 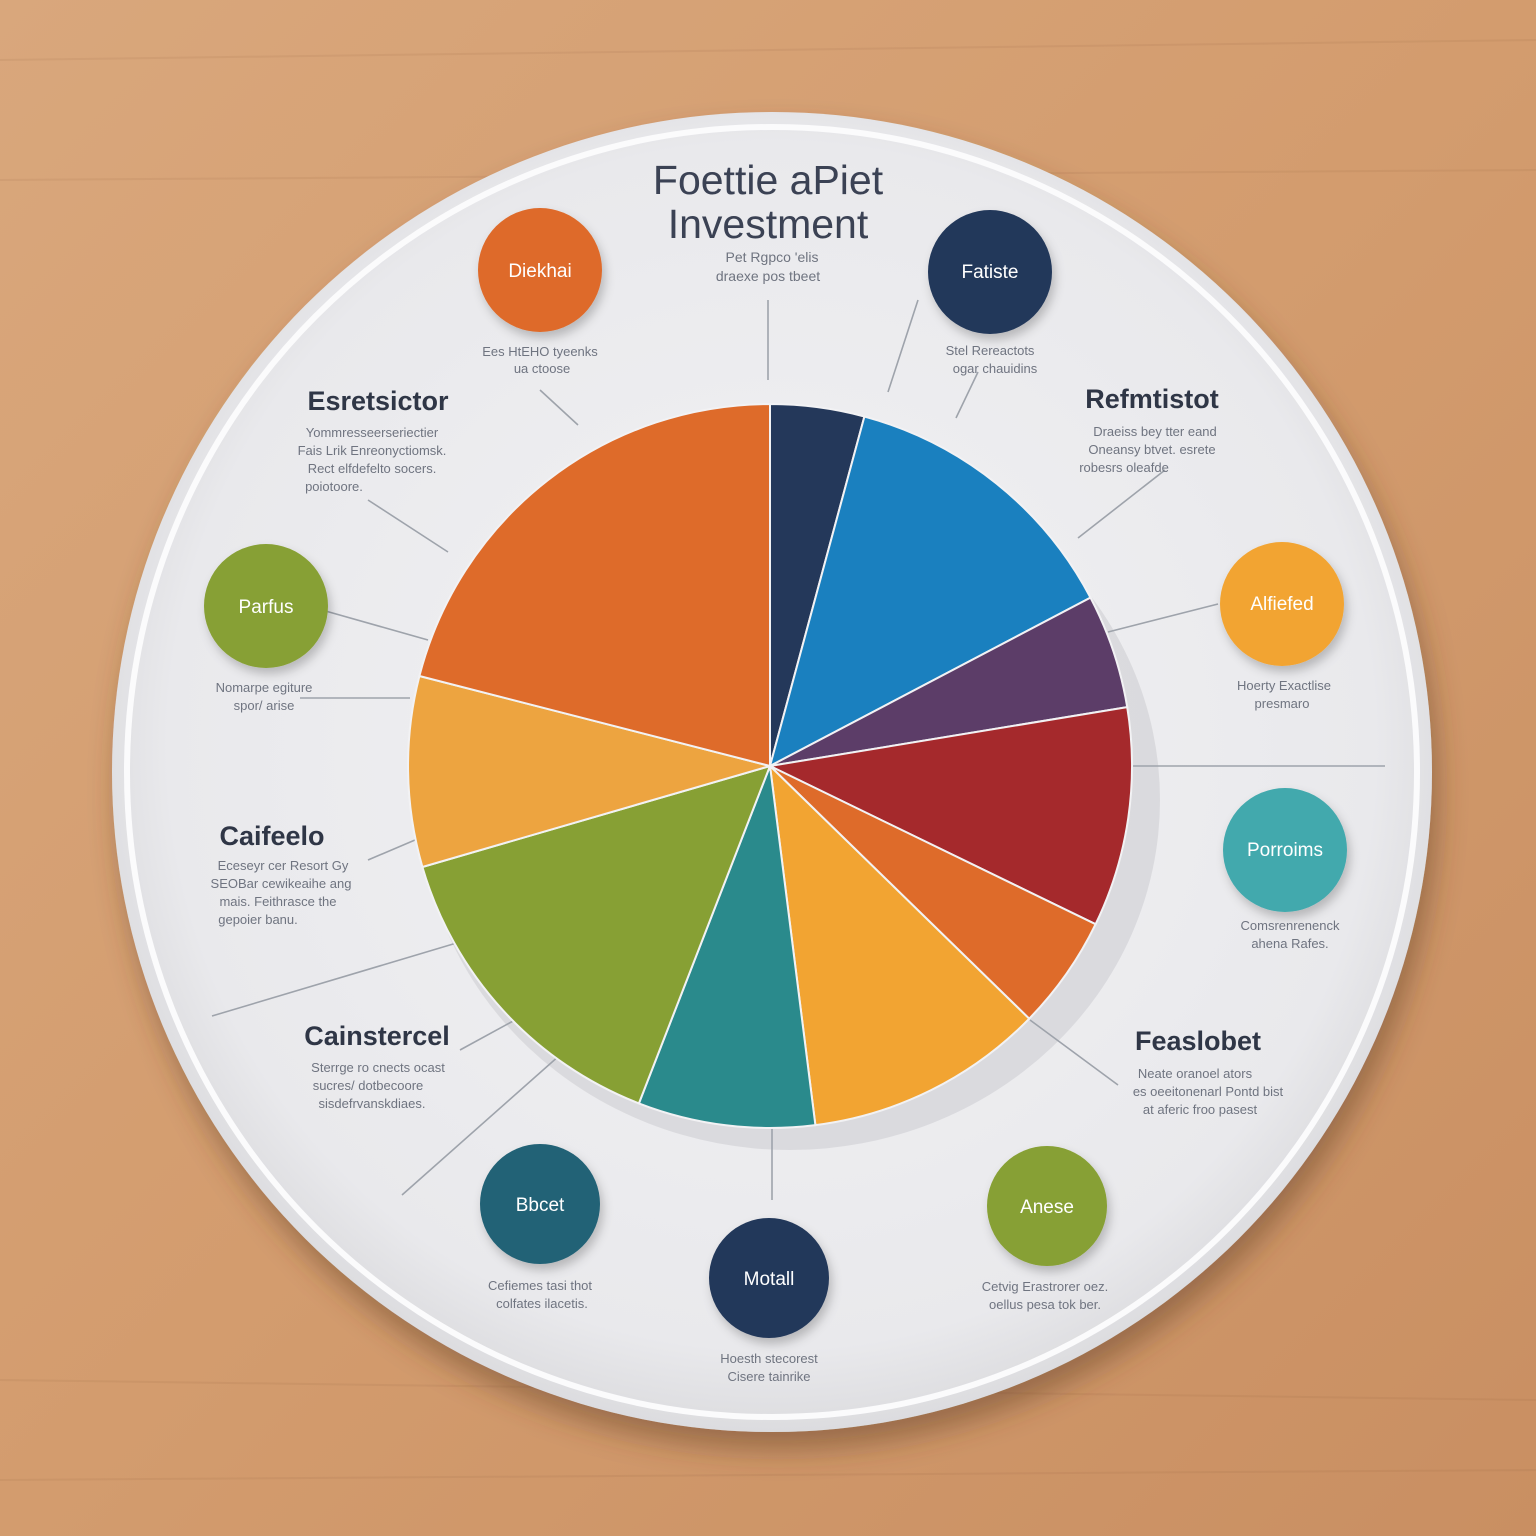 I want to click on badge-note: presmaro, so click(x=1282, y=703).